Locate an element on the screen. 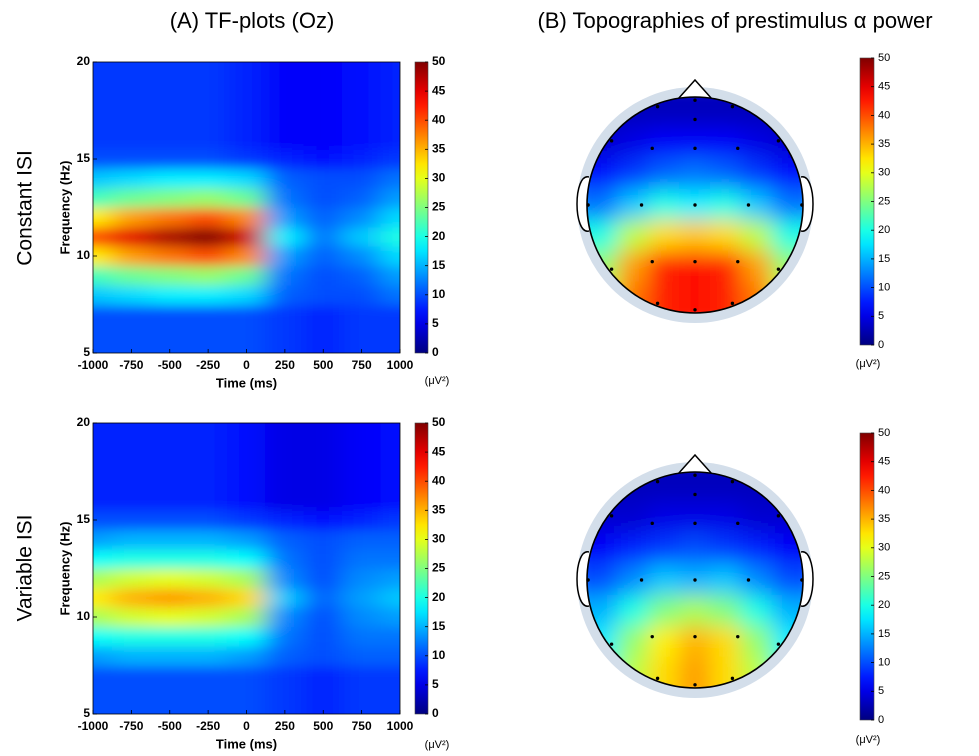 The height and width of the screenshot is (756, 979). colorbar-tick-label: 20 is located at coordinates (884, 230).